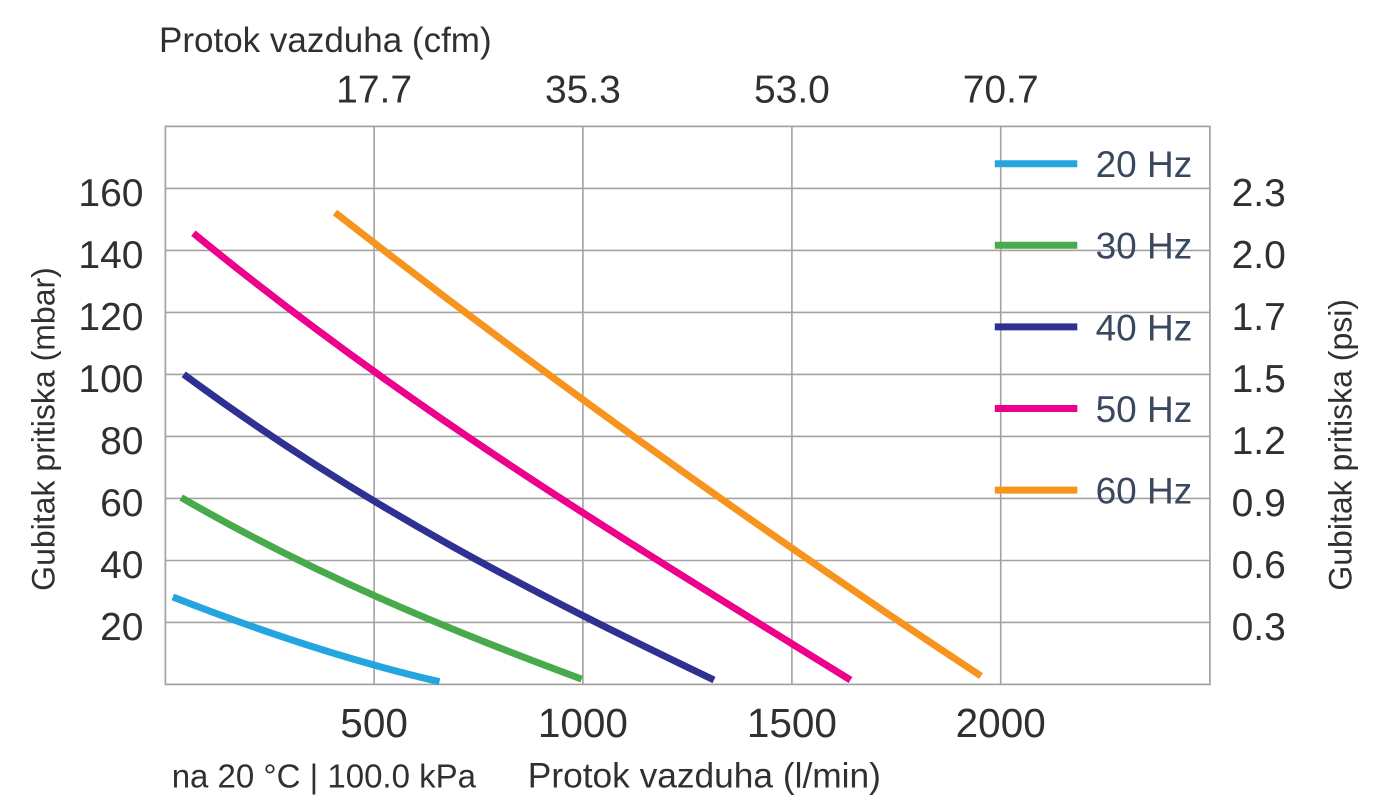  What do you see at coordinates (1144, 246) in the screenshot?
I see `svg-text: 30 Hz` at bounding box center [1144, 246].